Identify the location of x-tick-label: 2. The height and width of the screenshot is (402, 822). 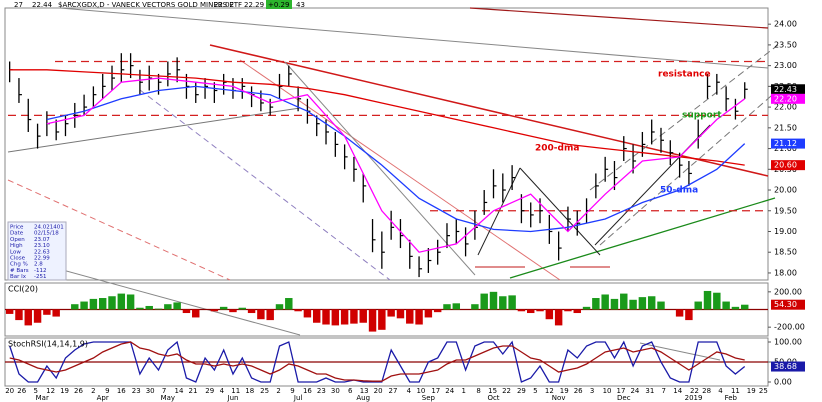
(93, 391).